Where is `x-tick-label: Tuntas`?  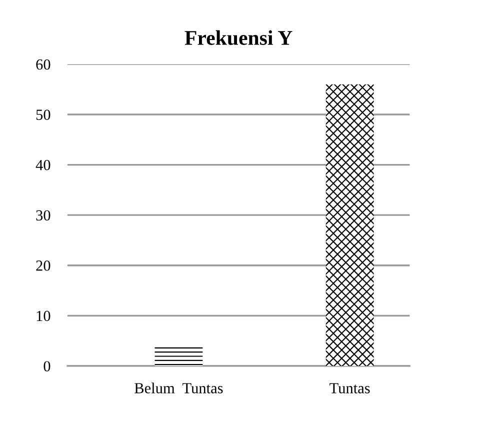 x-tick-label: Tuntas is located at coordinates (350, 388).